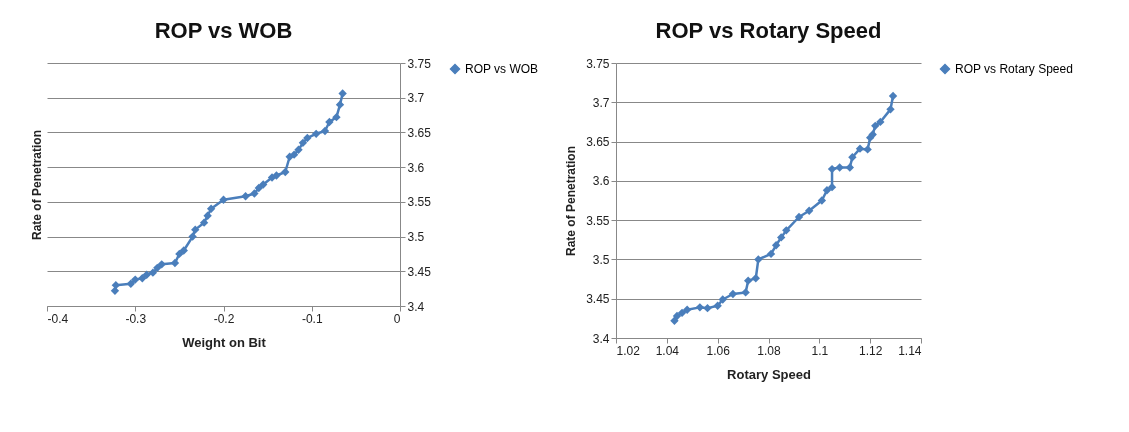 Image resolution: width=1129 pixels, height=432 pixels. Describe the element at coordinates (136, 318) in the screenshot. I see `x-tick-label: -0.3` at that location.